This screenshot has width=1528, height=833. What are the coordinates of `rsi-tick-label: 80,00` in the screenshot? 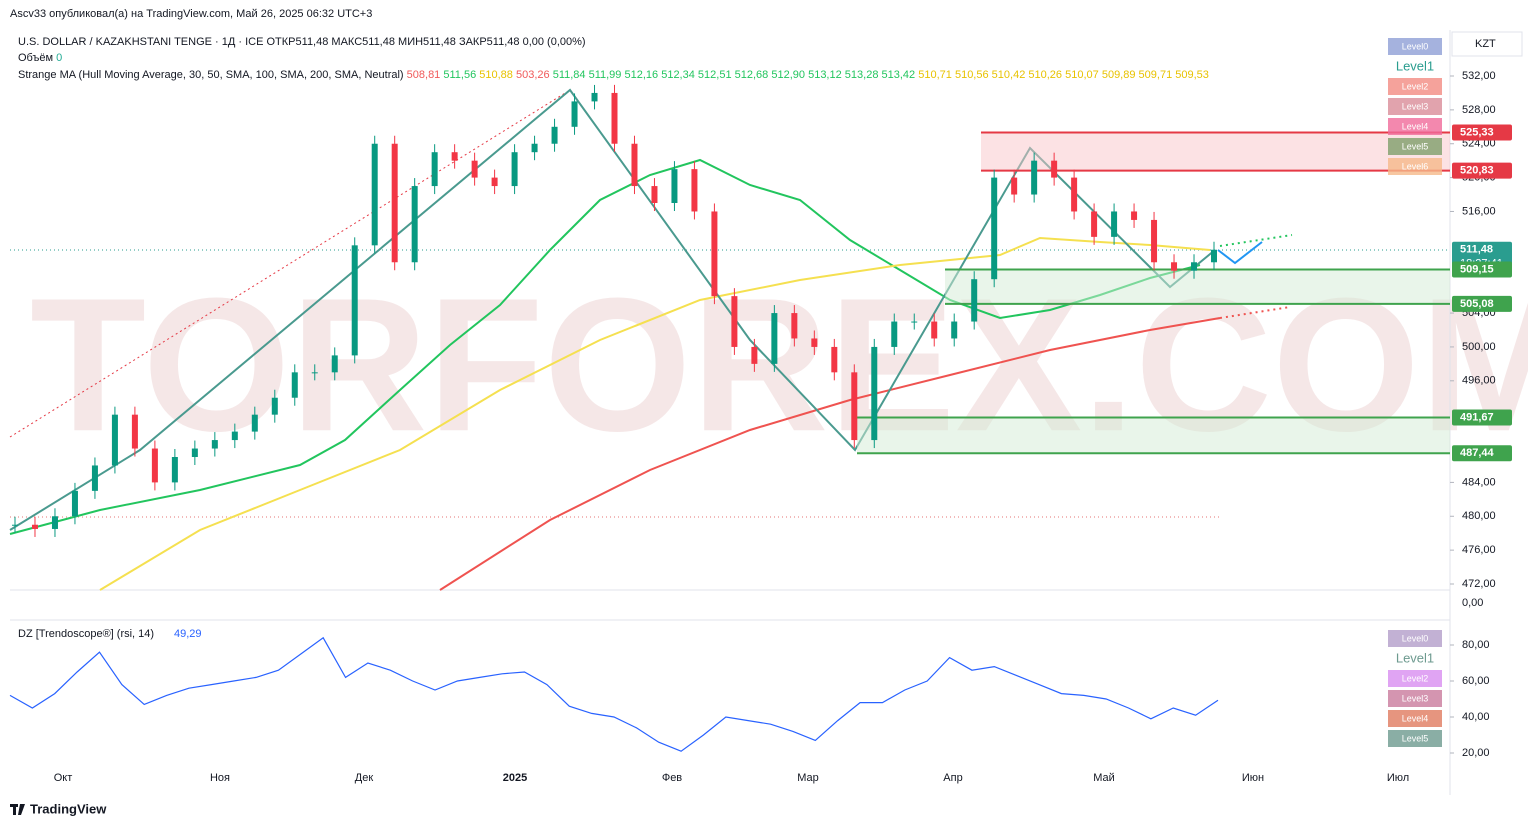 It's located at (1476, 645).